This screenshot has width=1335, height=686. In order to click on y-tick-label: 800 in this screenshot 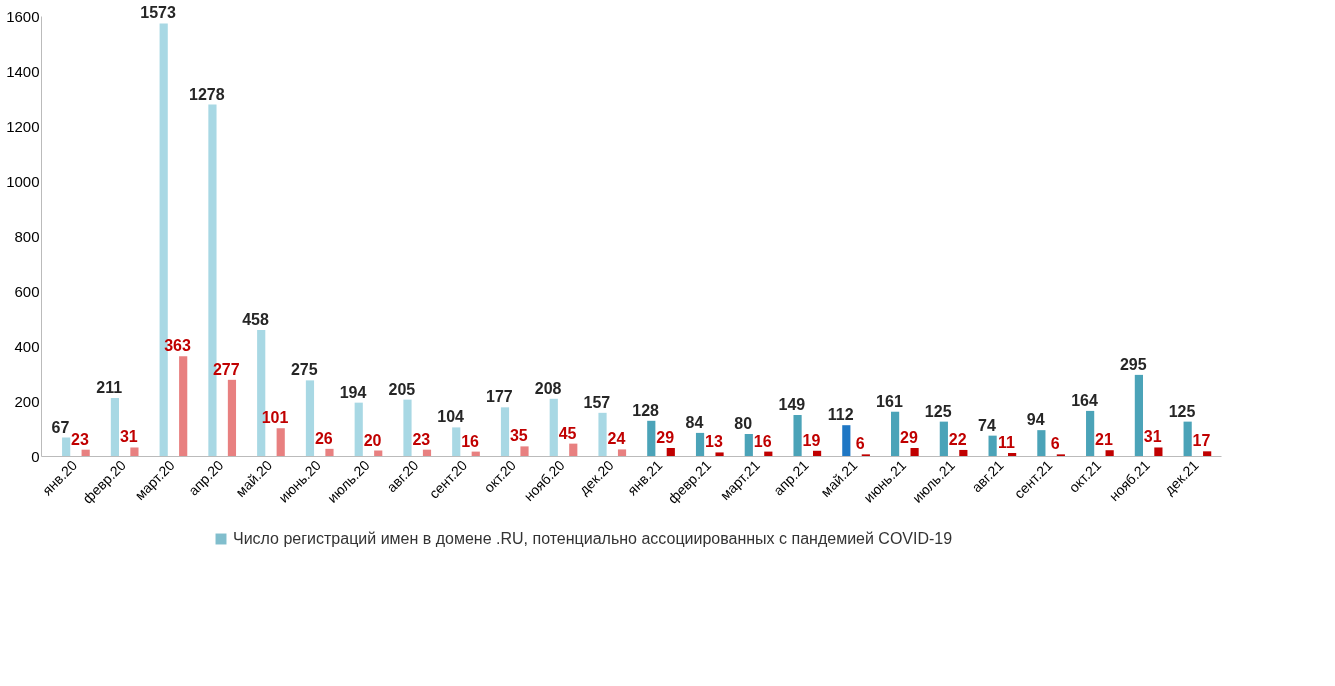, I will do `click(27, 236)`.